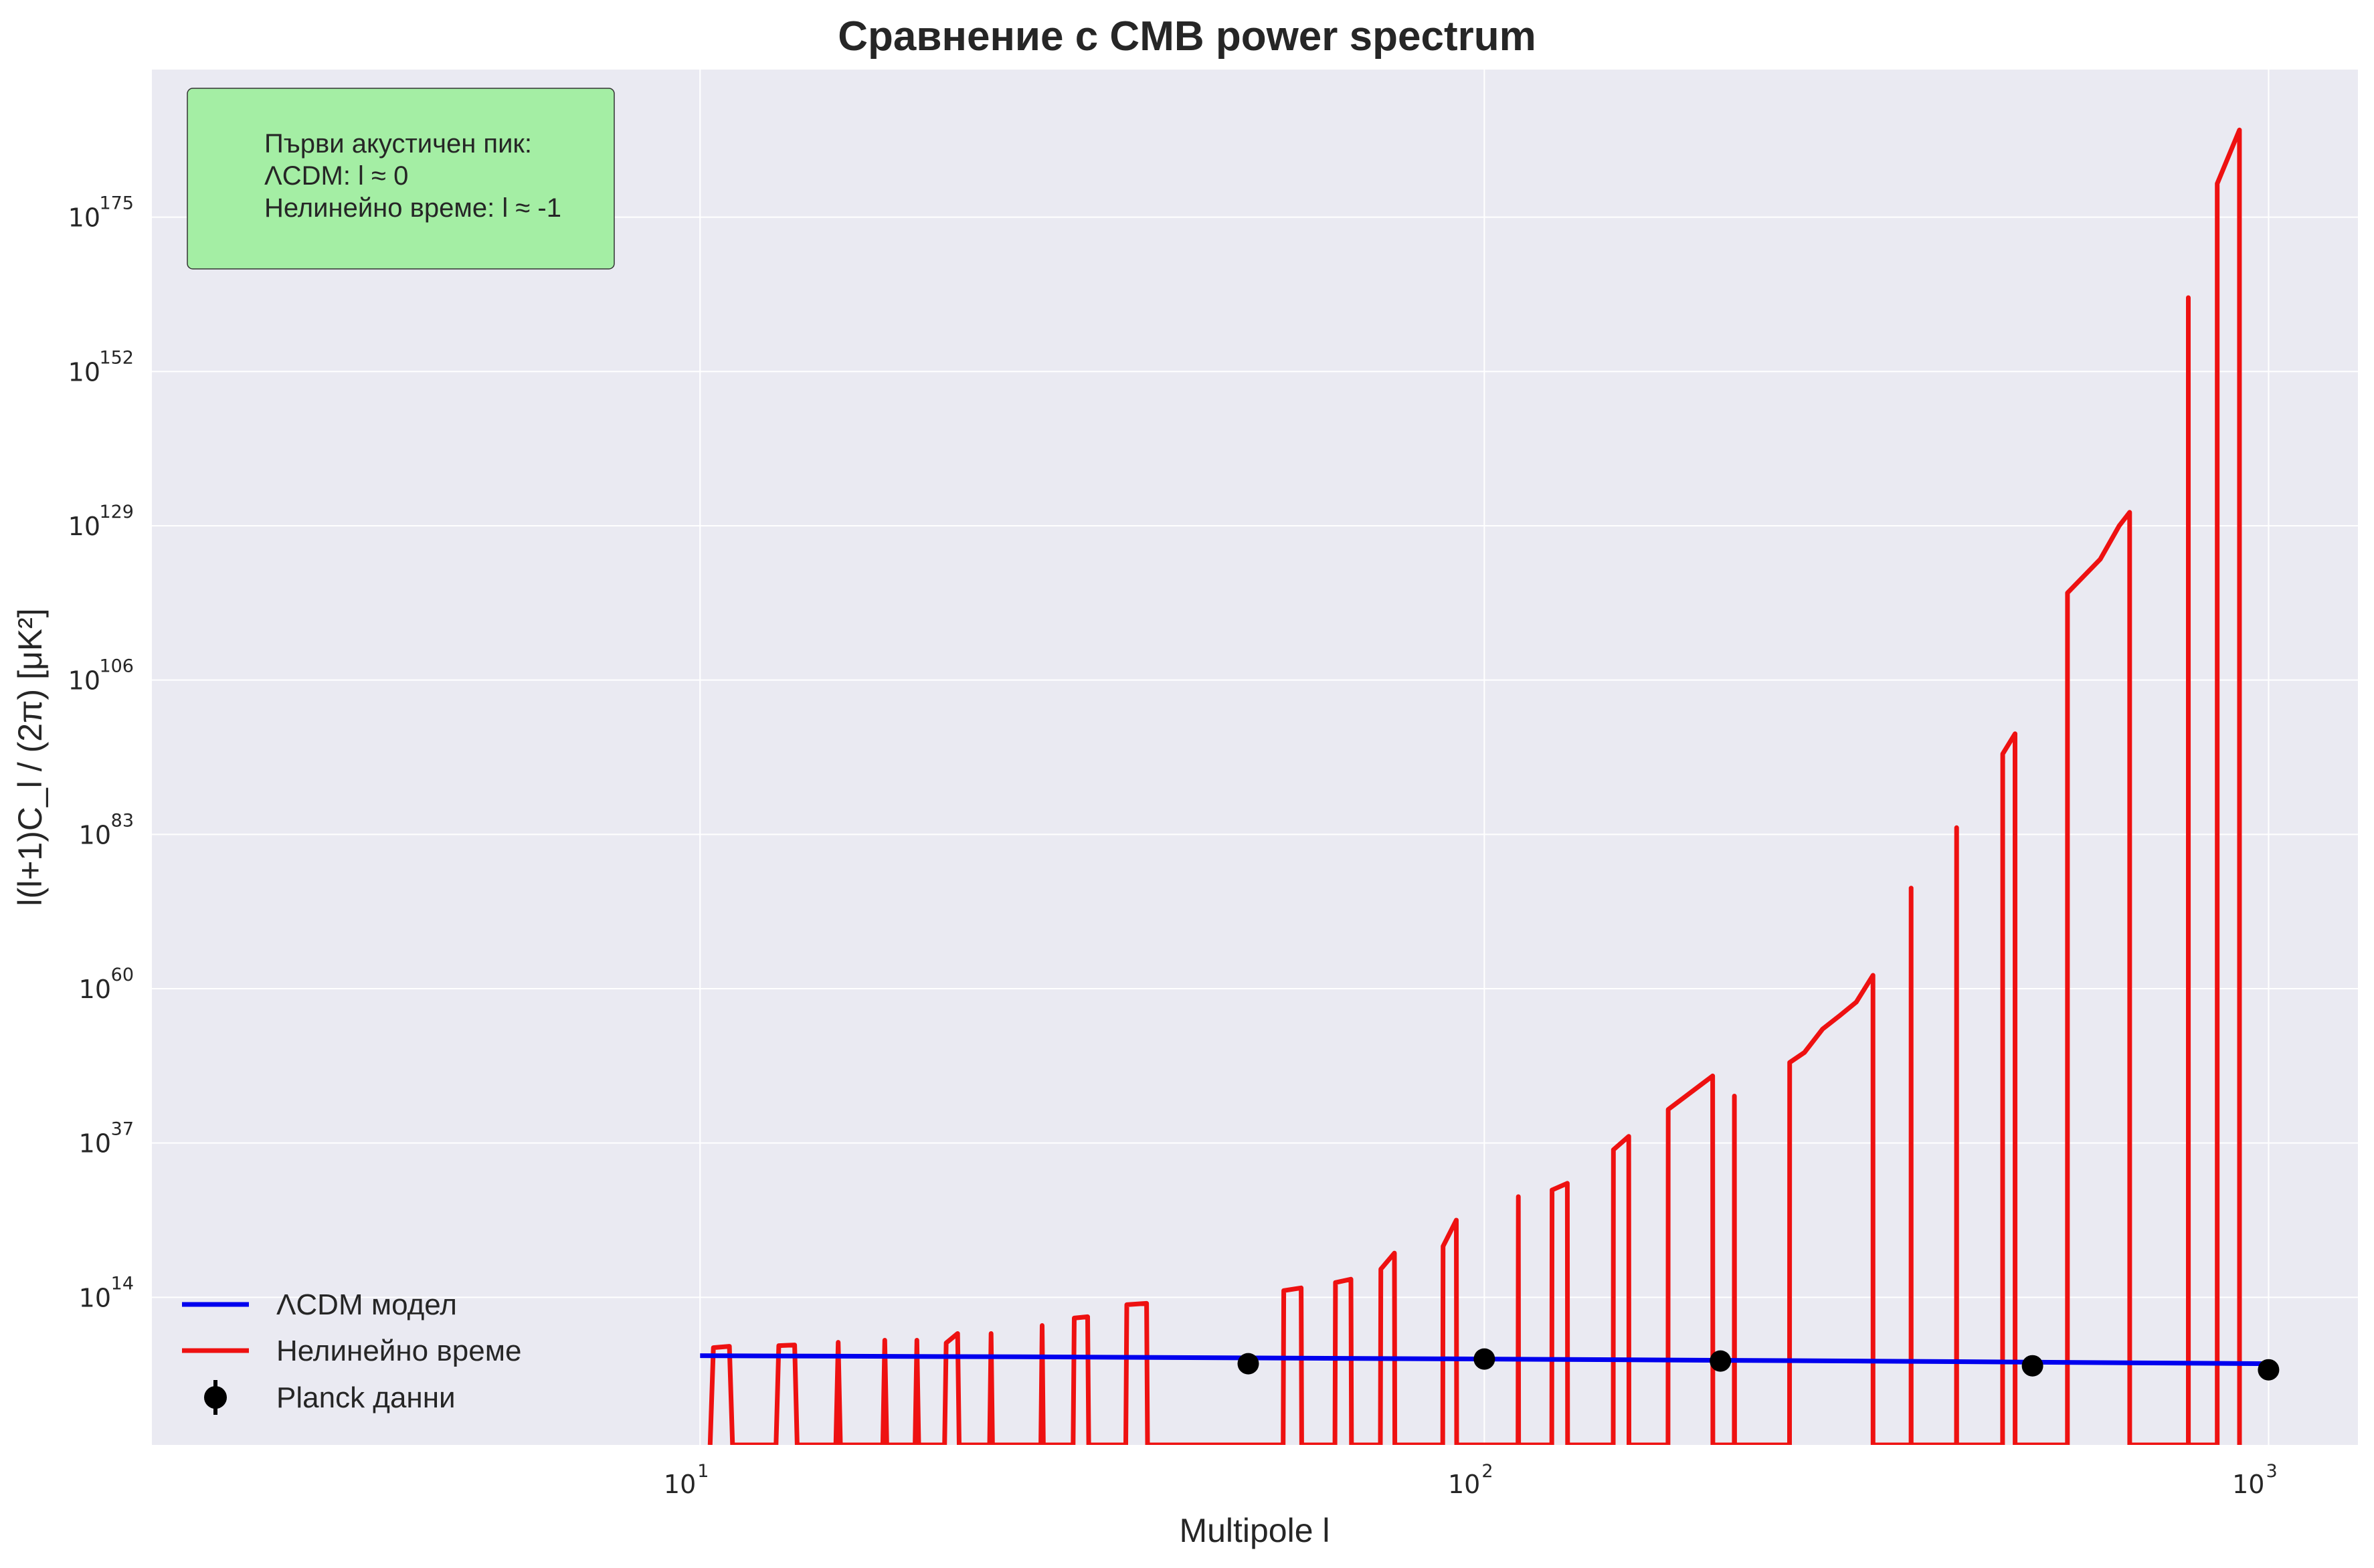 The height and width of the screenshot is (1568, 2374). Describe the element at coordinates (1487, 1471) in the screenshot. I see `x-tick-exponent: 2` at that location.